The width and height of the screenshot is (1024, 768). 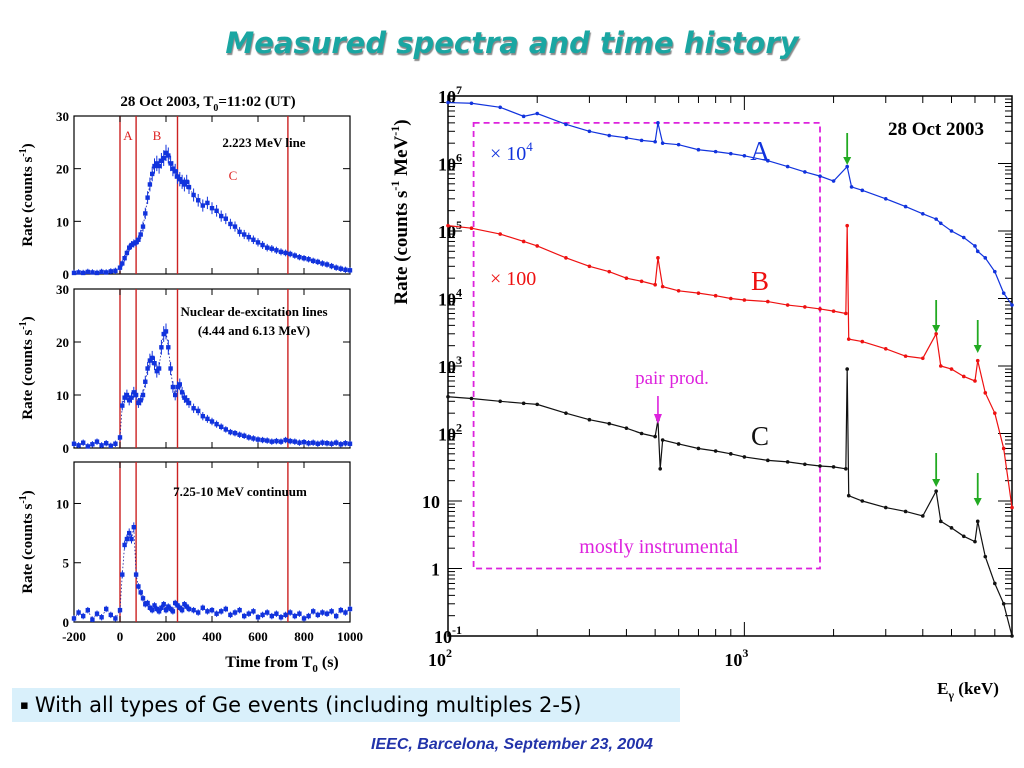 What do you see at coordinates (212, 636) in the screenshot?
I see `x-tick-label: 400` at bounding box center [212, 636].